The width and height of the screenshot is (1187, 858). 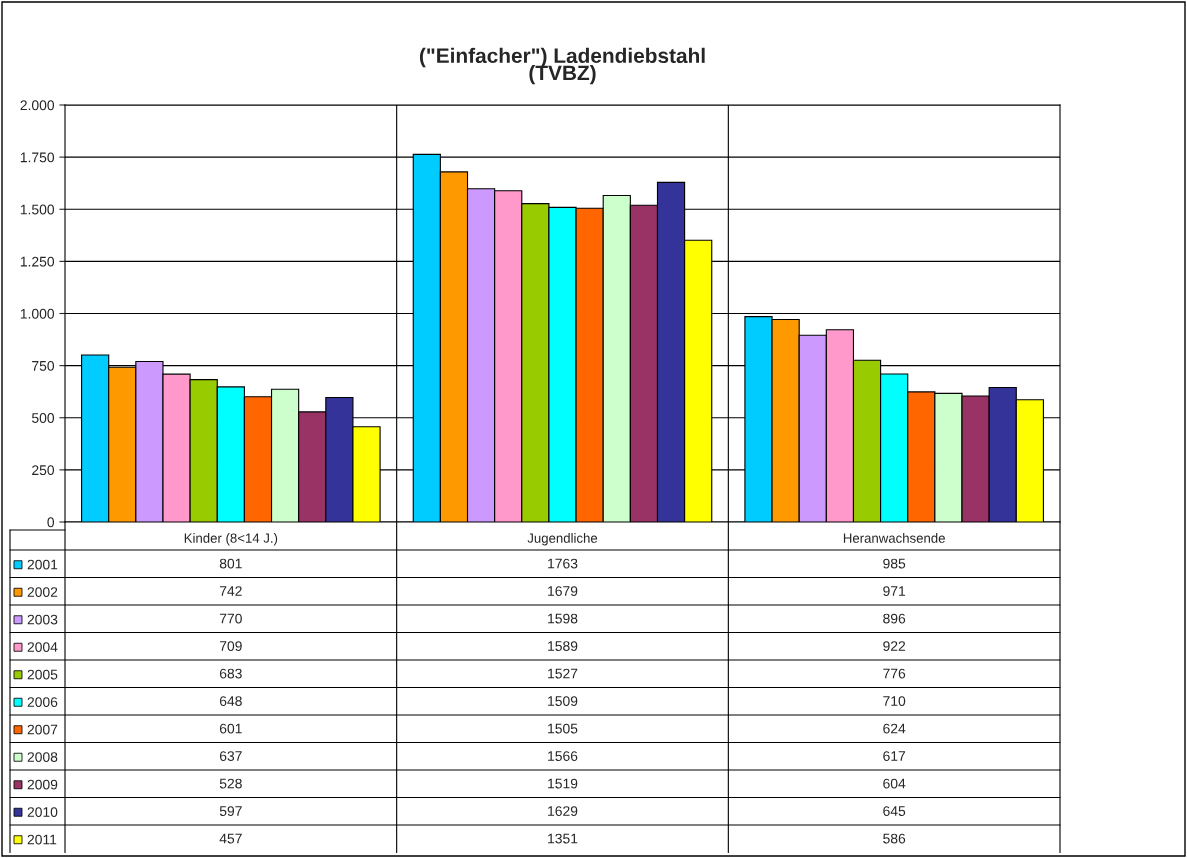 What do you see at coordinates (230, 646) in the screenshot?
I see `data-label: 709` at bounding box center [230, 646].